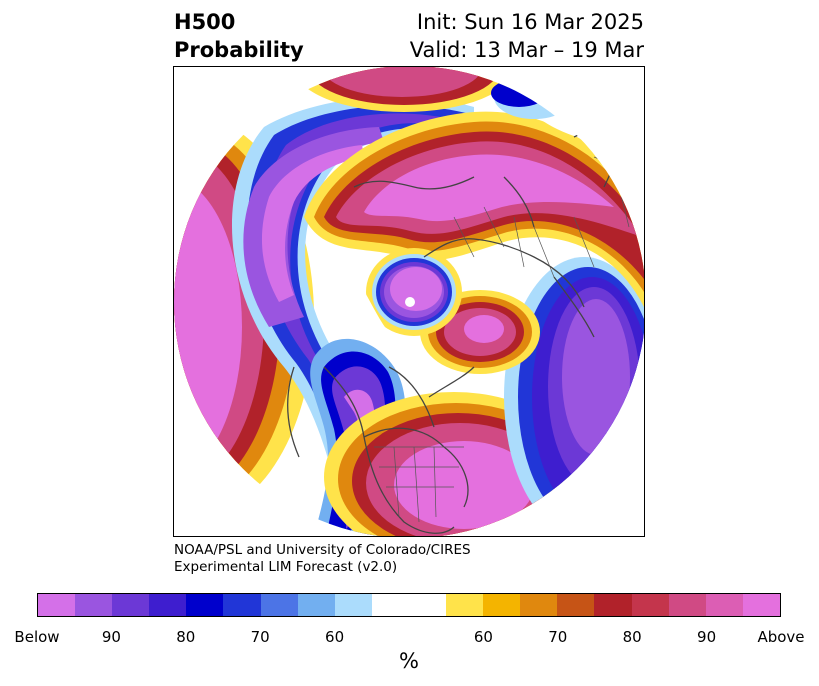  I want to click on colorbar, so click(409, 605).